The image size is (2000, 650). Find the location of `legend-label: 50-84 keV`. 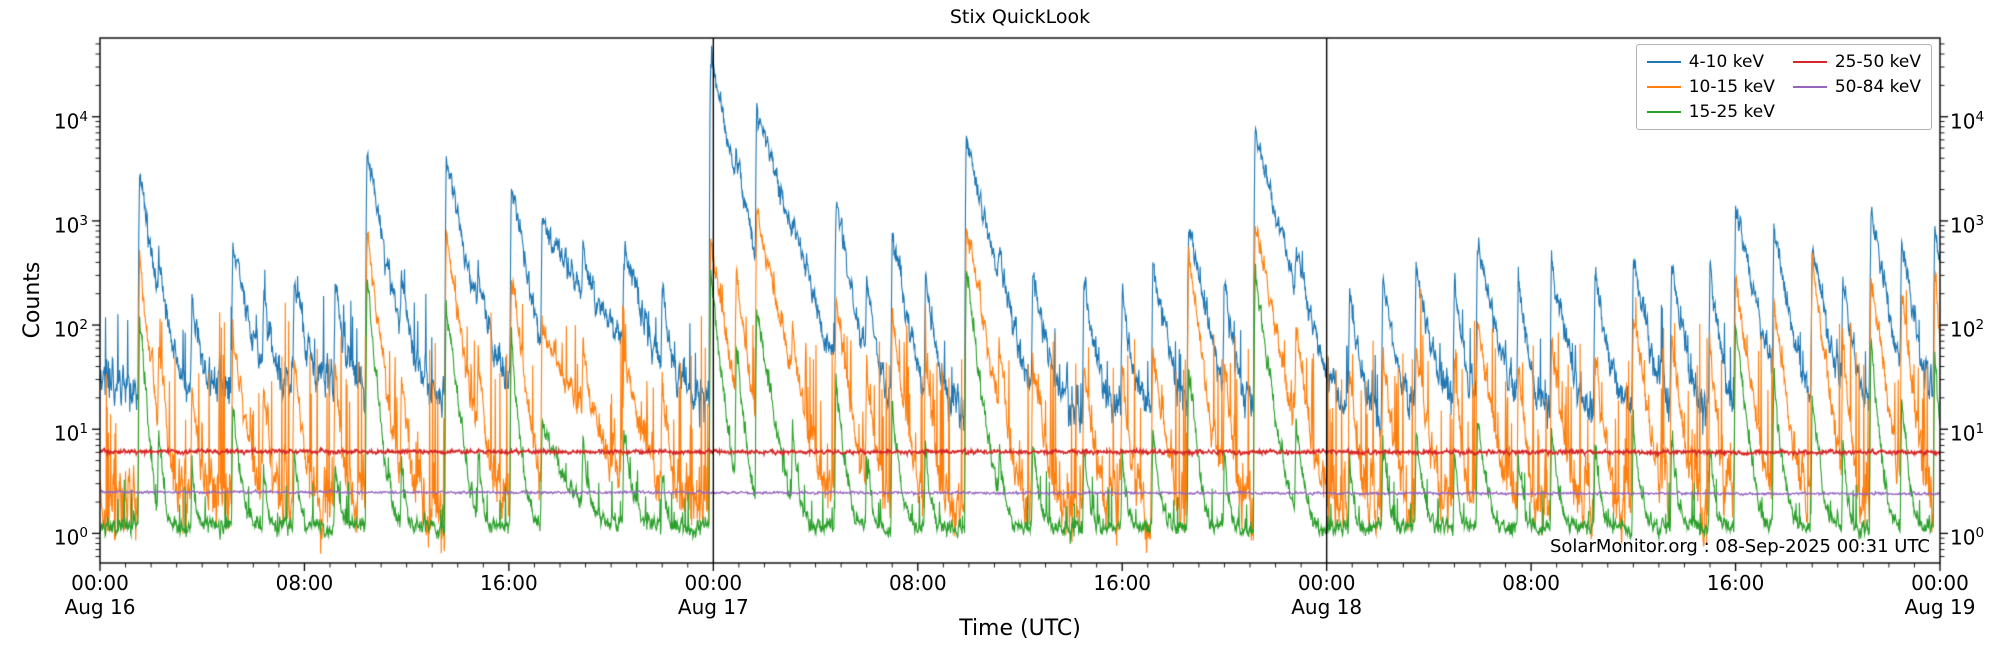

legend-label: 50-84 keV is located at coordinates (1877, 87).